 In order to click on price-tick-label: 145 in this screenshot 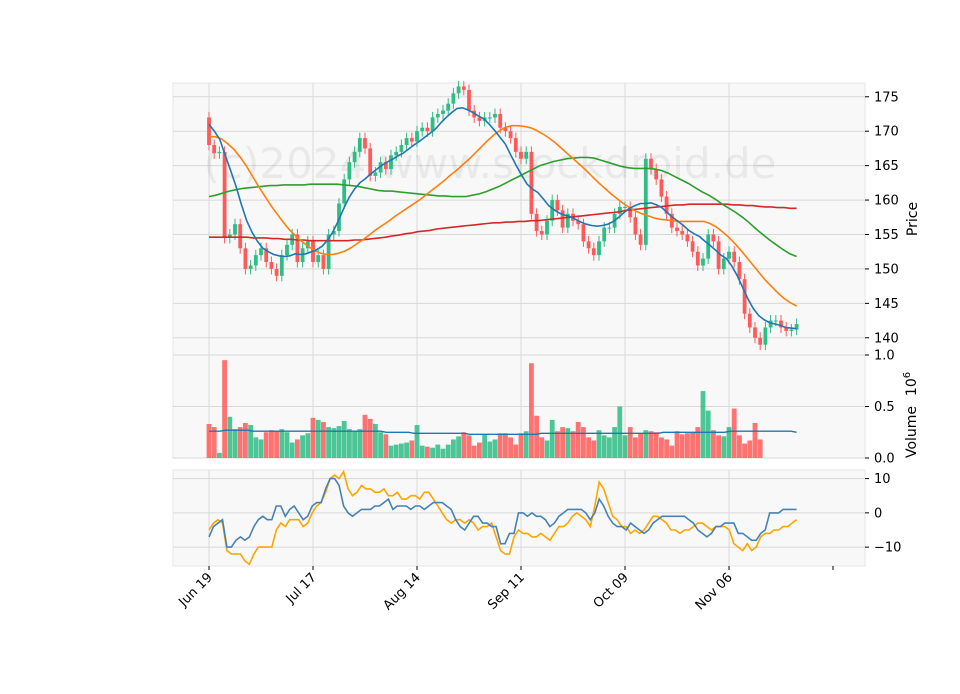, I will do `click(886, 304)`.